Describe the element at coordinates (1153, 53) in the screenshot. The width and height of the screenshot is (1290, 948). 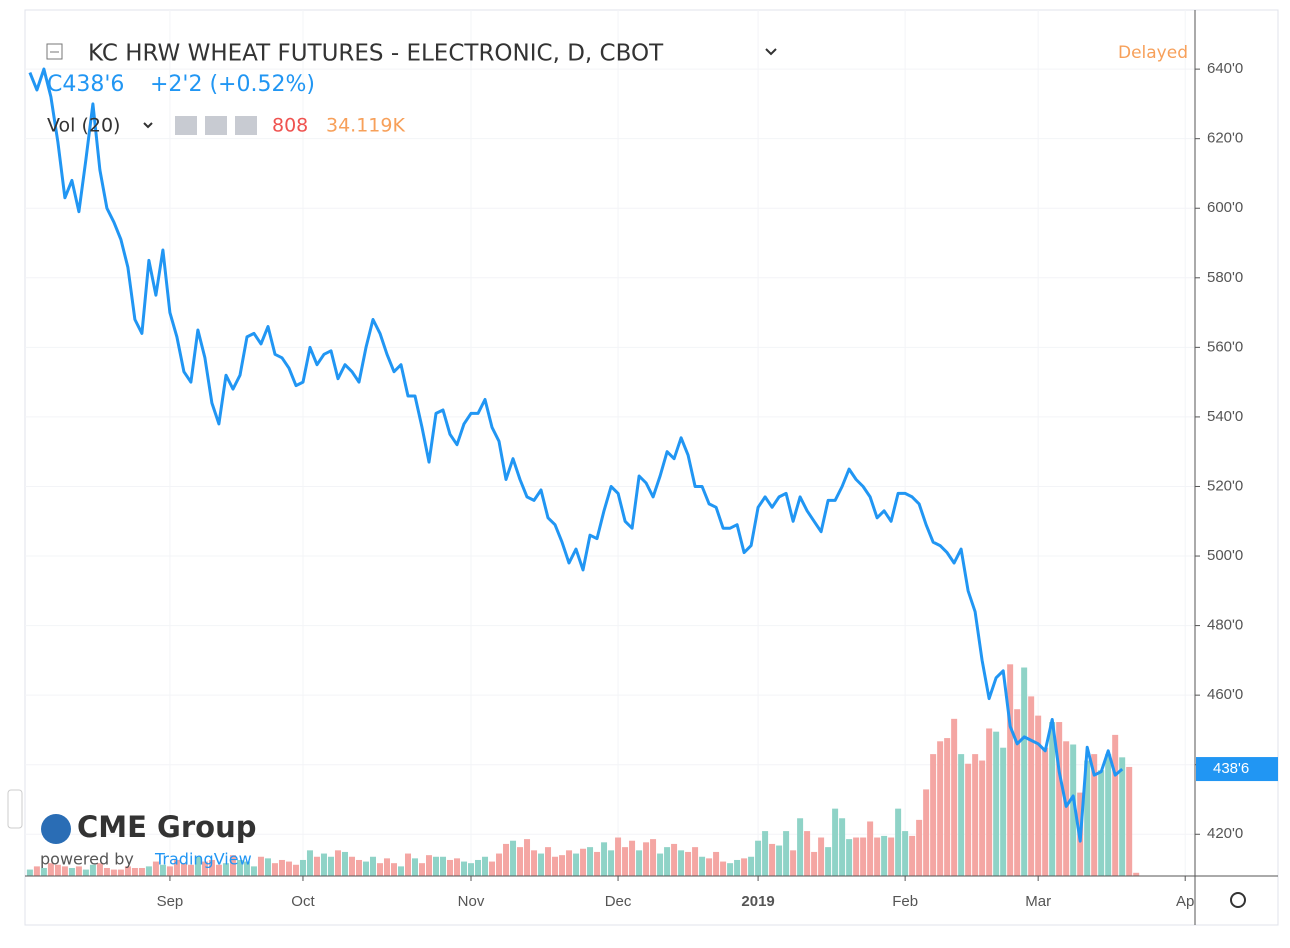
I see `delayed-status: Delayed` at that location.